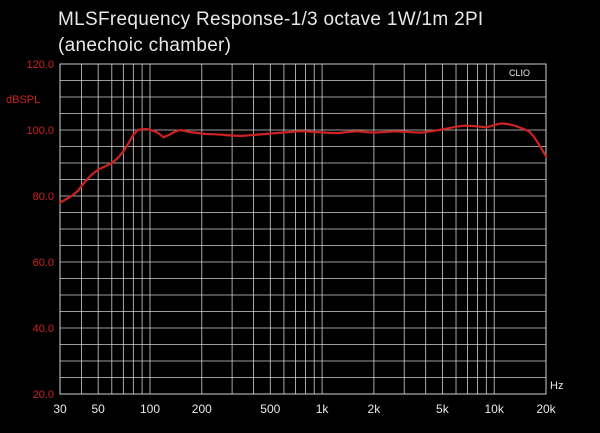  What do you see at coordinates (60, 409) in the screenshot?
I see `x-tick-label: 30` at bounding box center [60, 409].